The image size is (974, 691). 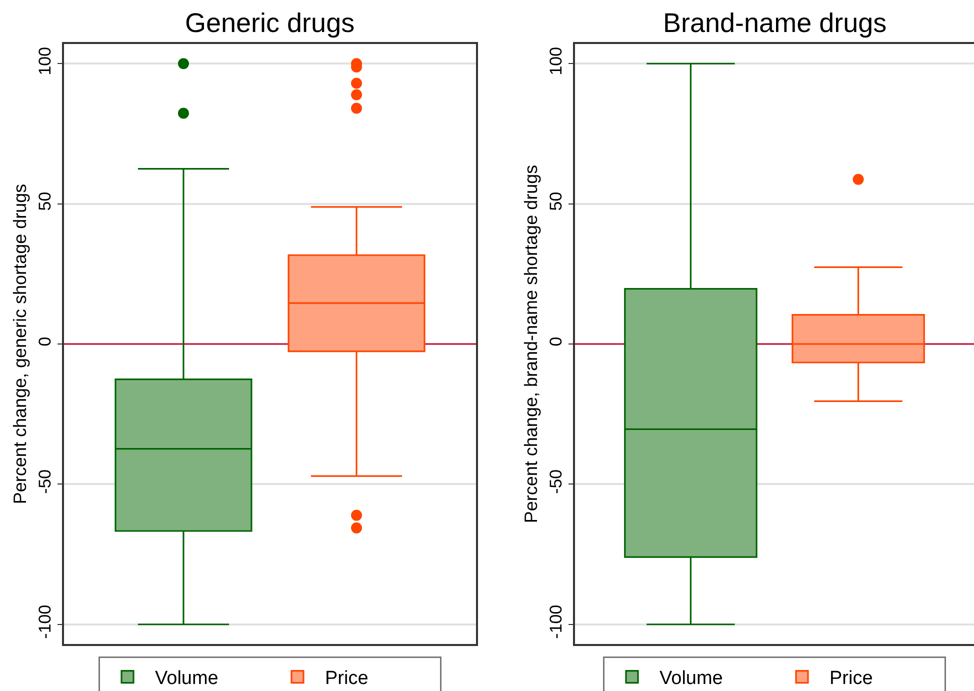 What do you see at coordinates (775, 23) in the screenshot?
I see `chart-title: Brand-name drugs` at bounding box center [775, 23].